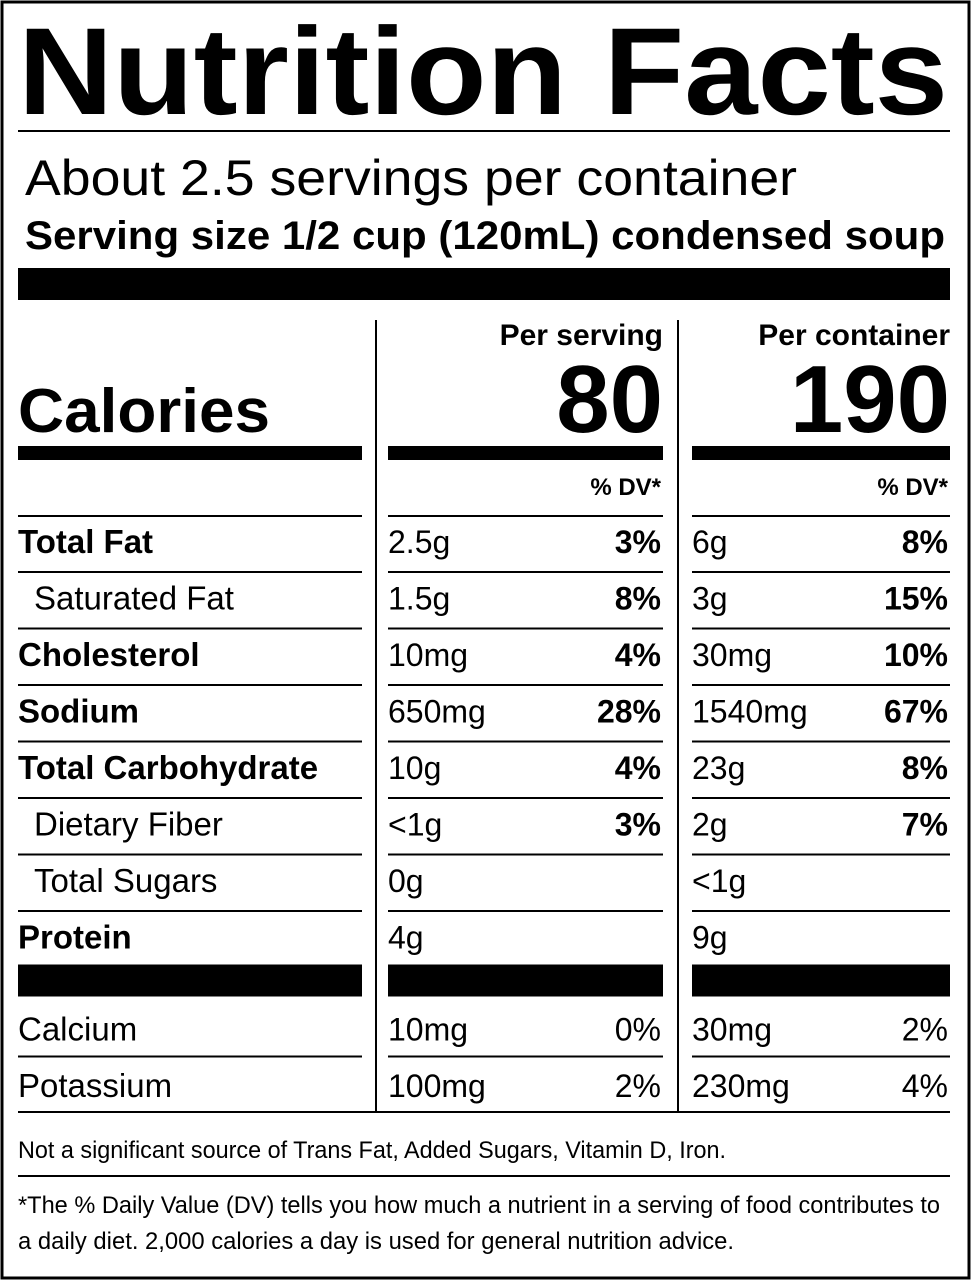 This screenshot has width=971, height=1280. Describe the element at coordinates (419, 599) in the screenshot. I see `amount: 1.5g` at that location.